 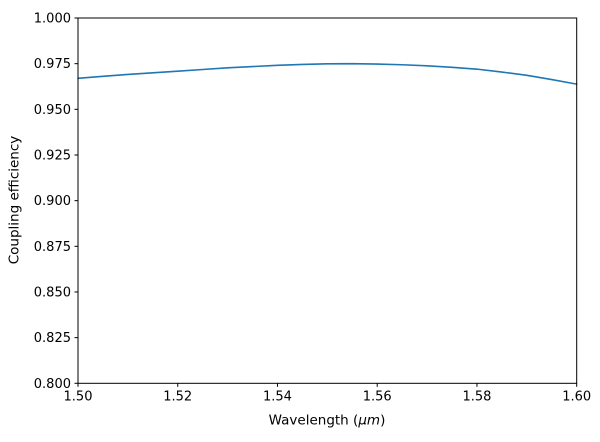 What do you see at coordinates (576, 396) in the screenshot?
I see `x-tick-label: 1.60` at bounding box center [576, 396].